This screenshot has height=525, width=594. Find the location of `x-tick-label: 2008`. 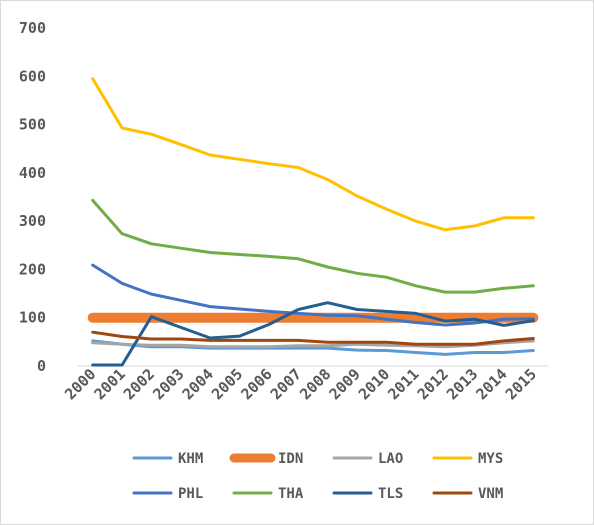

x-tick-label: 2008 is located at coordinates (315, 384).